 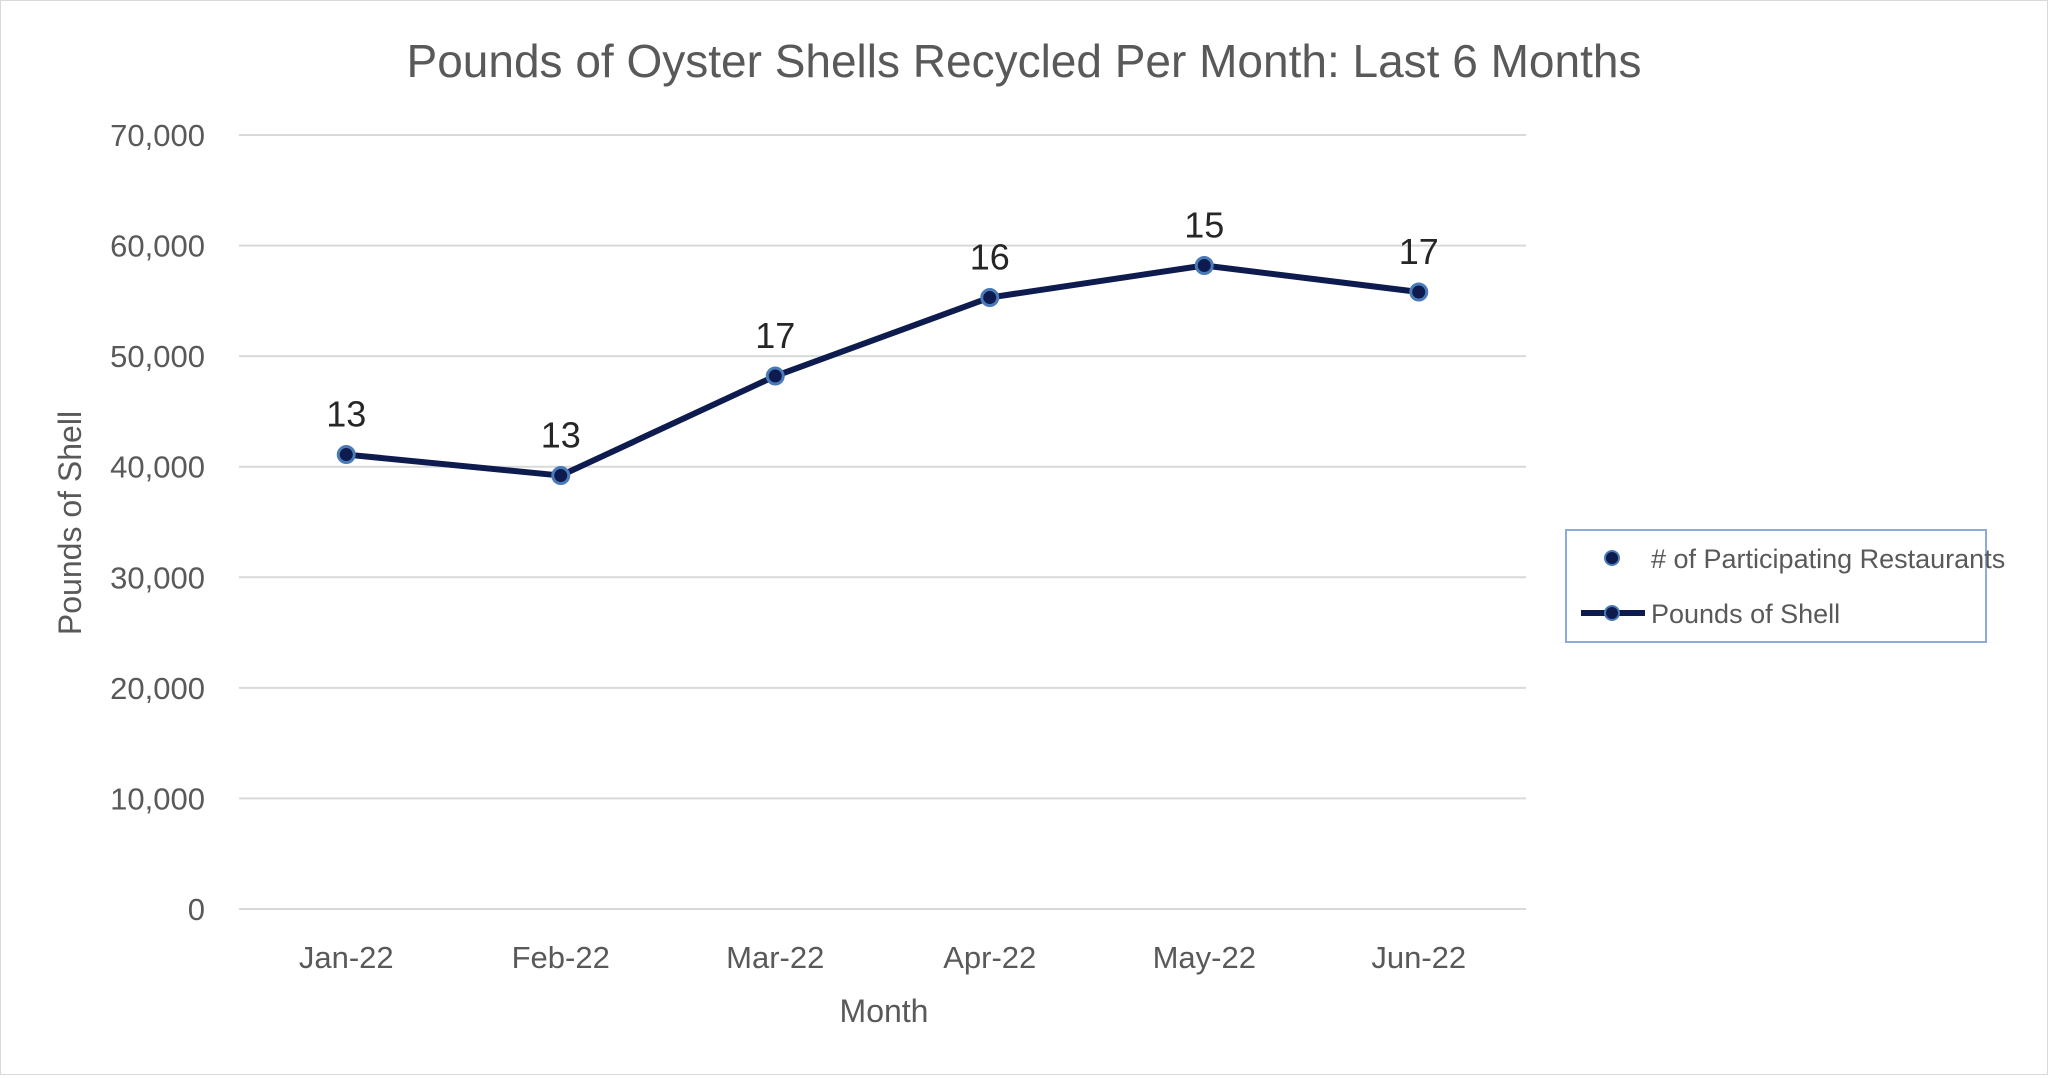 I want to click on legend-box, so click(x=1776, y=586).